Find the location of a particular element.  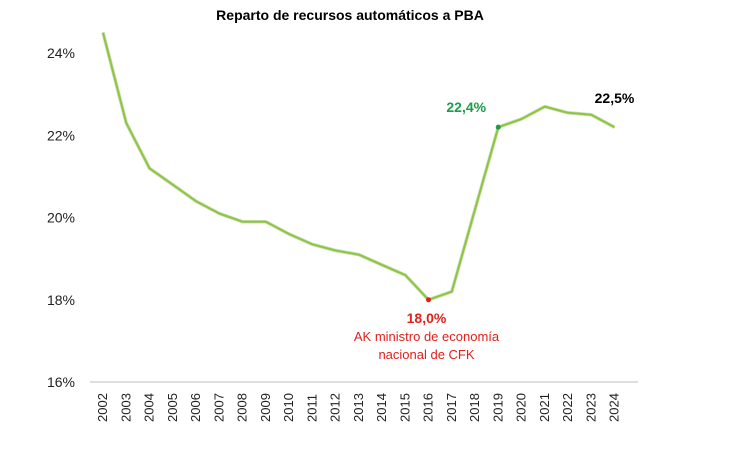

x-tick-label: 2002 is located at coordinates (102, 407).